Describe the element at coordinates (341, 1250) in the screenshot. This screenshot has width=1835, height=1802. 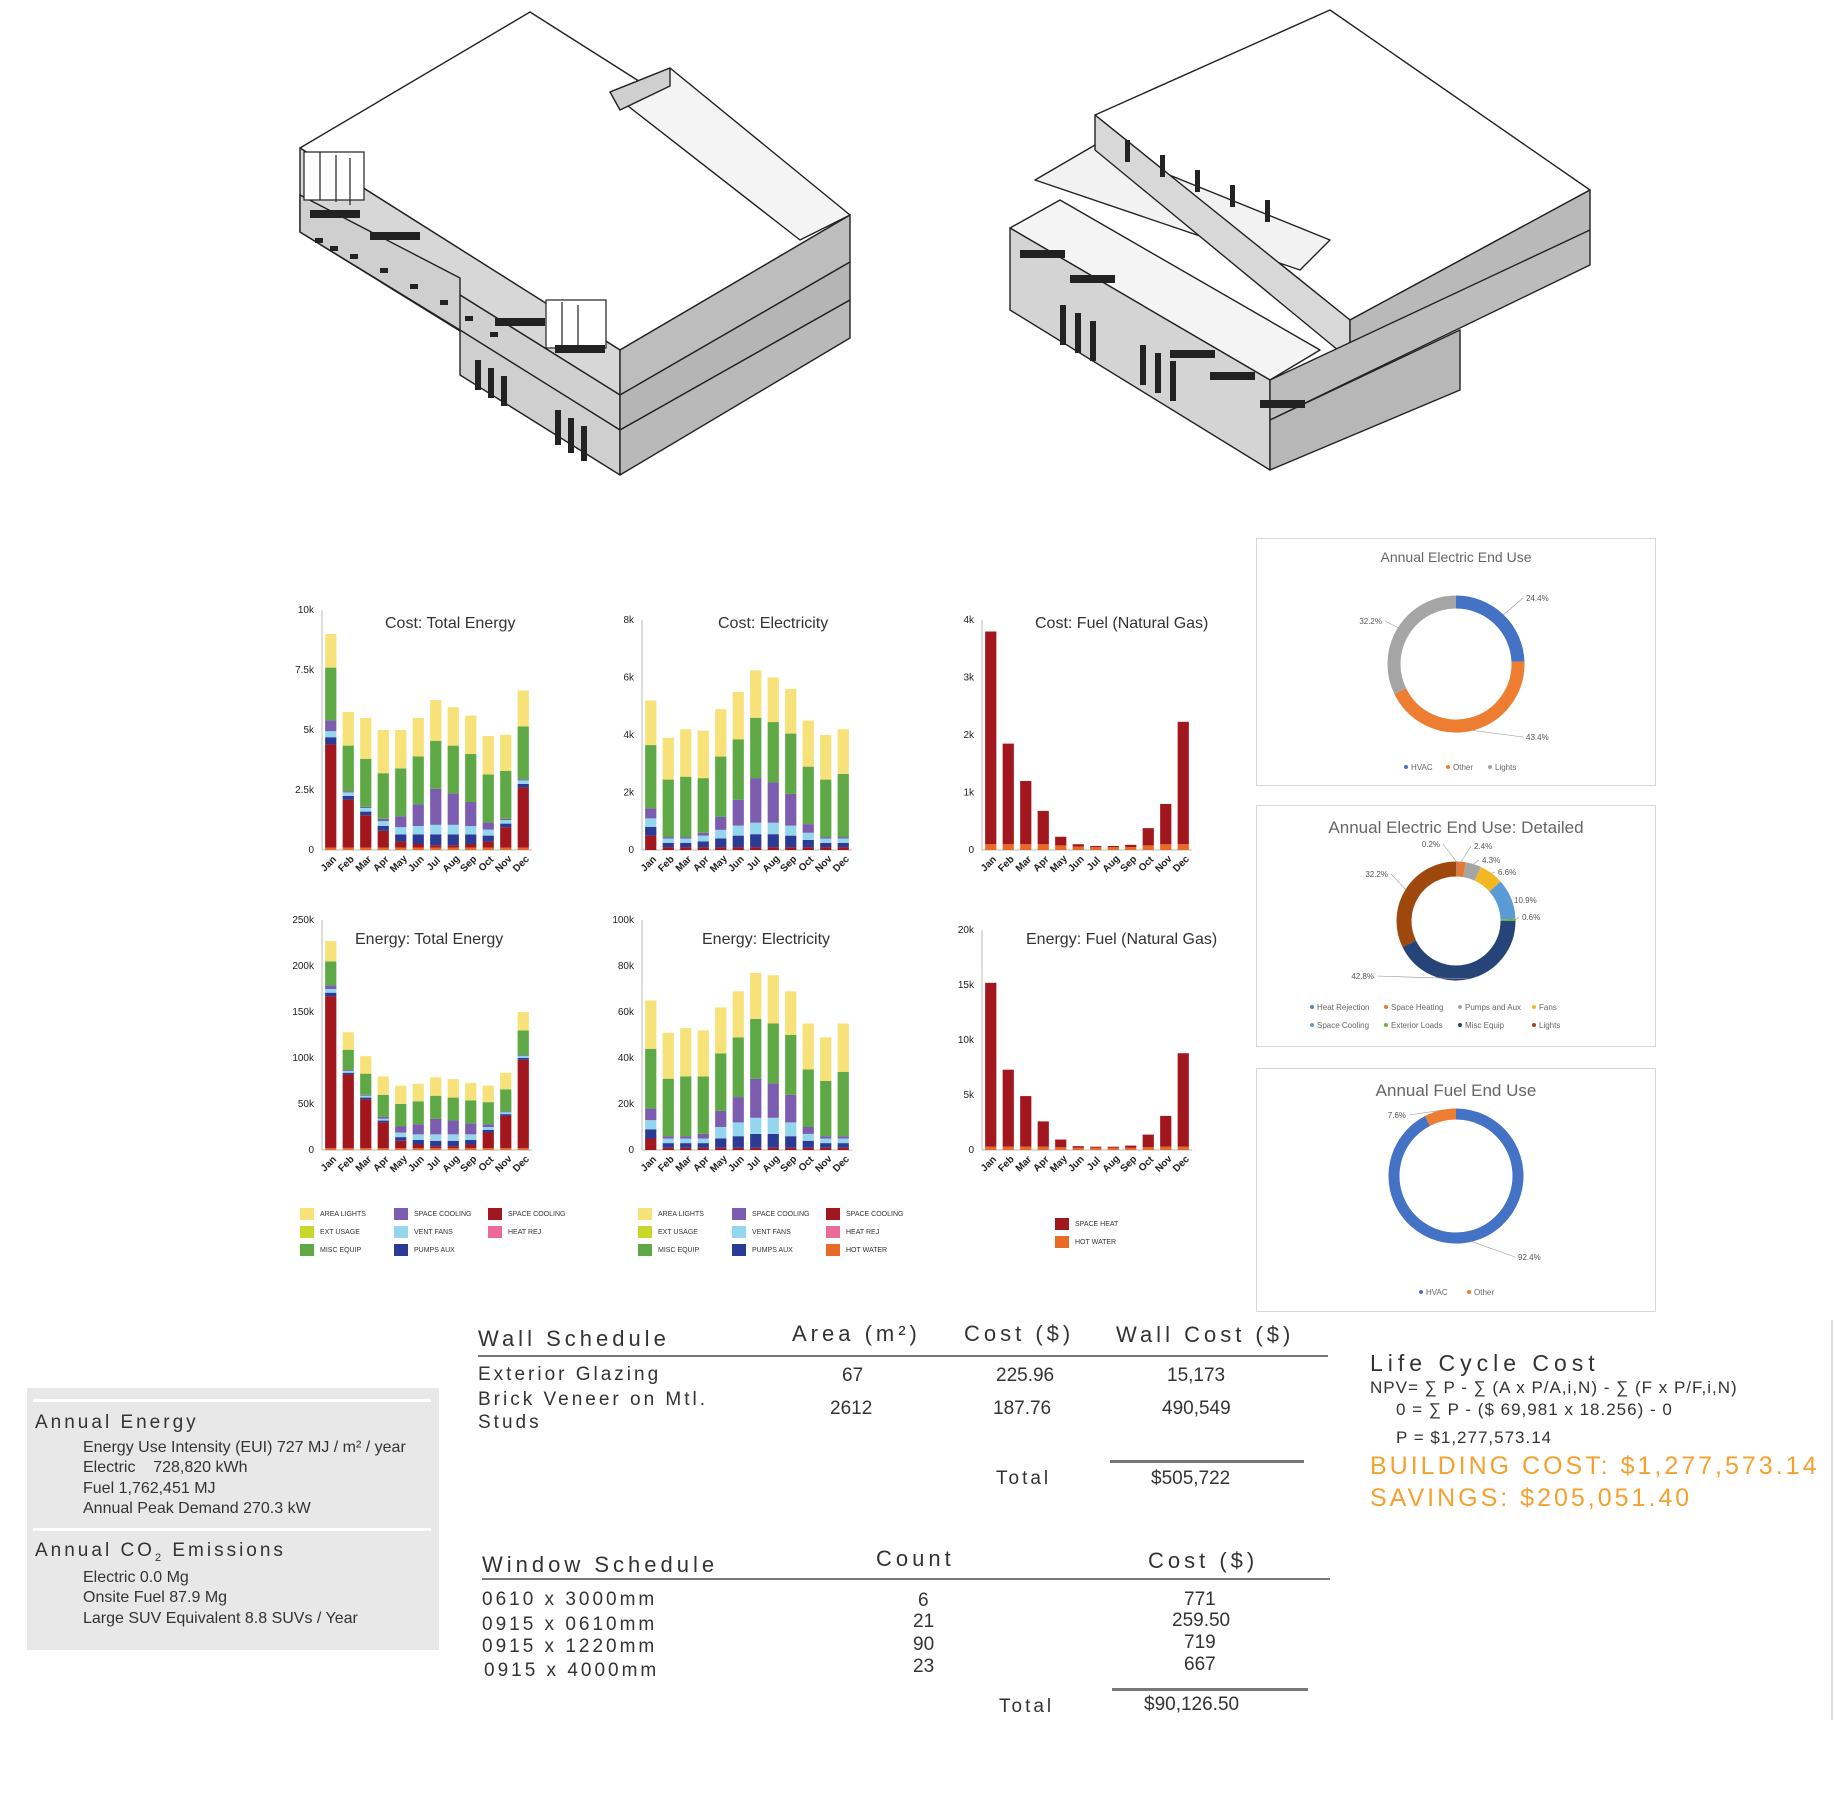
I see `legend-label: MISC EQUIP` at that location.